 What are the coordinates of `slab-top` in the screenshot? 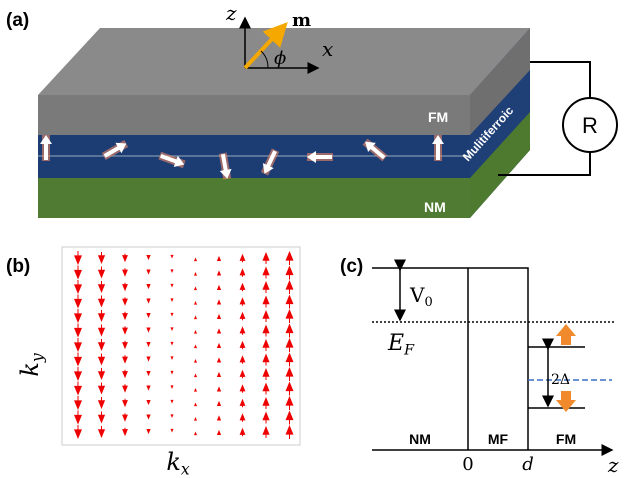 It's located at (284, 61).